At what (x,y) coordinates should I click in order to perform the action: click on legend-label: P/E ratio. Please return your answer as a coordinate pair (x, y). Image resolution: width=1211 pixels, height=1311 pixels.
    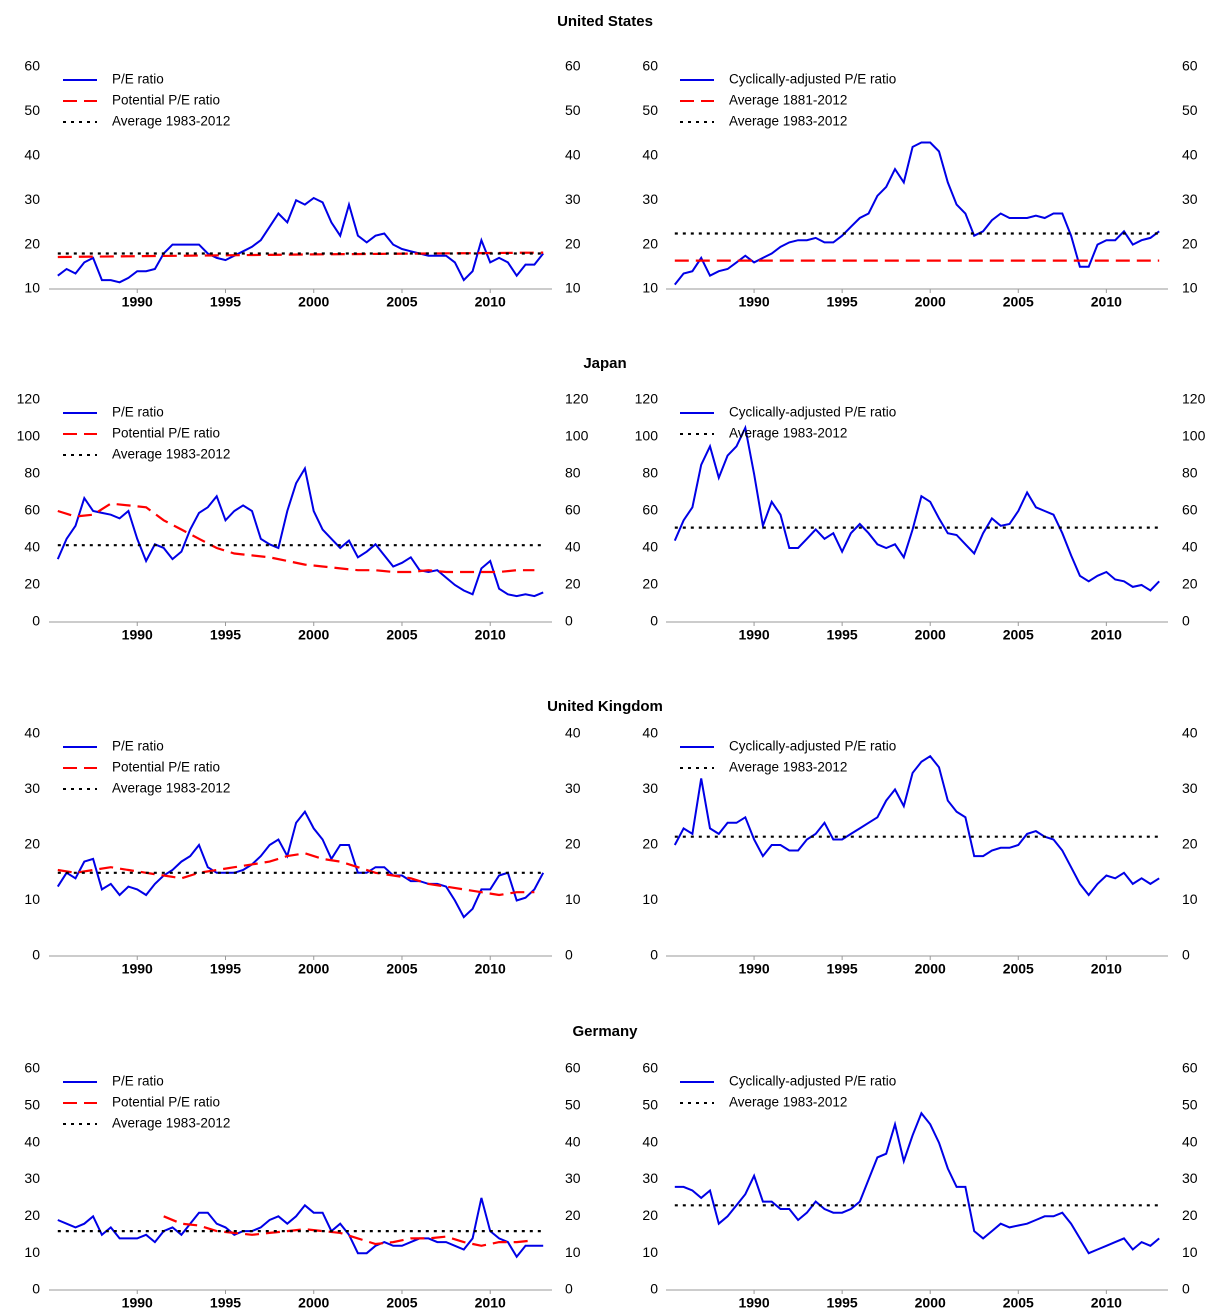
    Looking at the image, I should click on (138, 412).